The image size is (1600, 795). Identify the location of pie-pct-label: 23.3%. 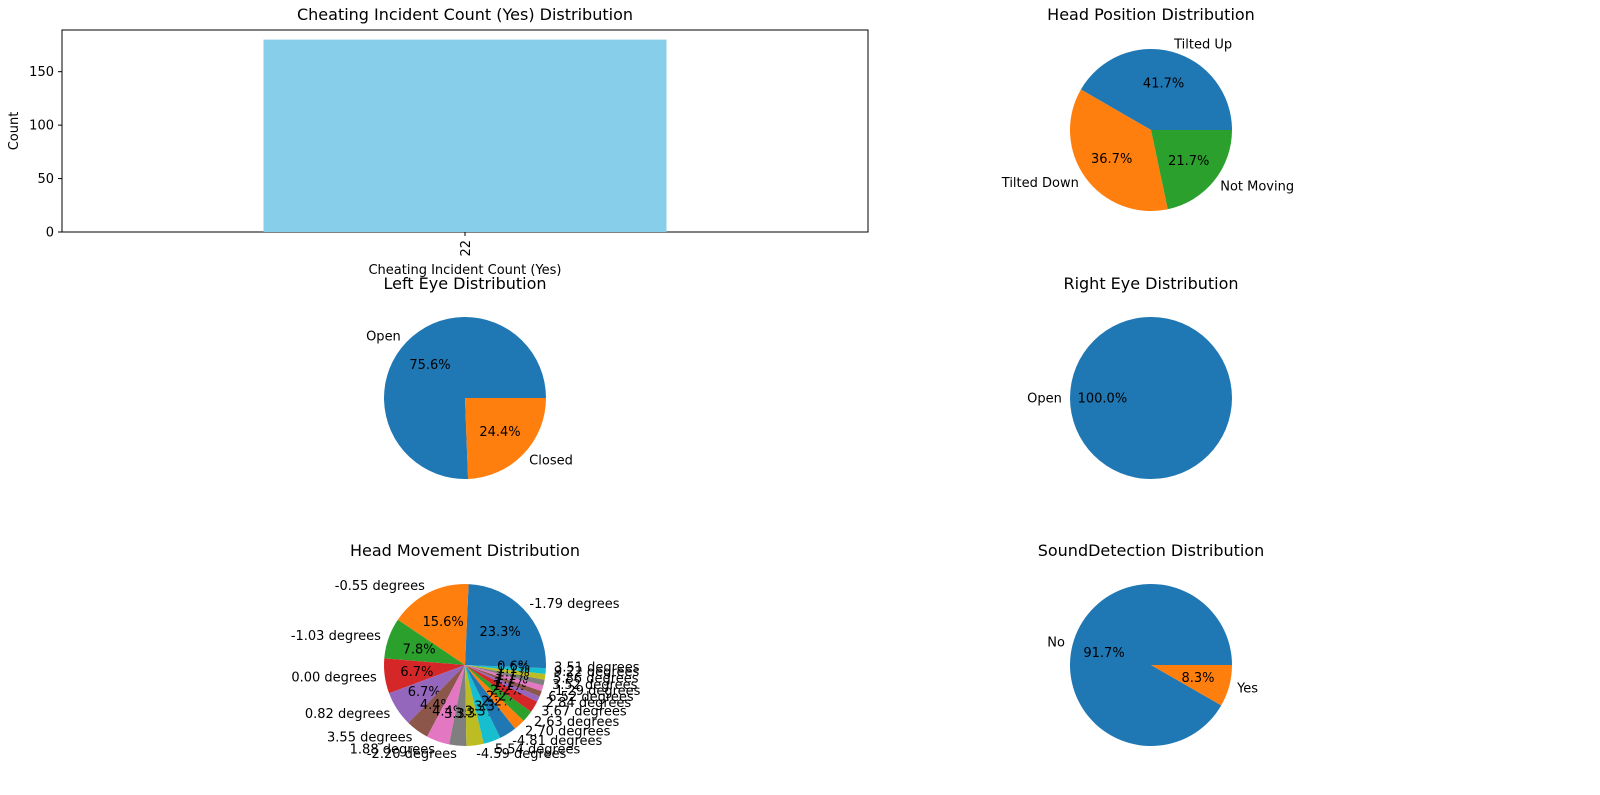
(499, 632).